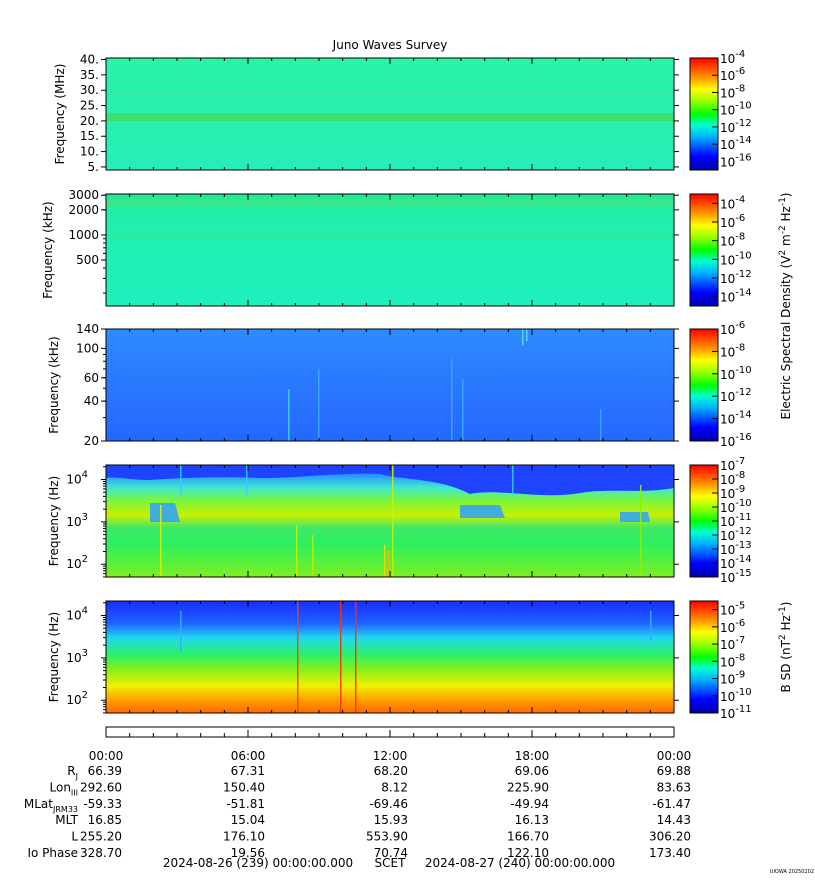  I want to click on cbar-label: 10-11, so click(736, 712).